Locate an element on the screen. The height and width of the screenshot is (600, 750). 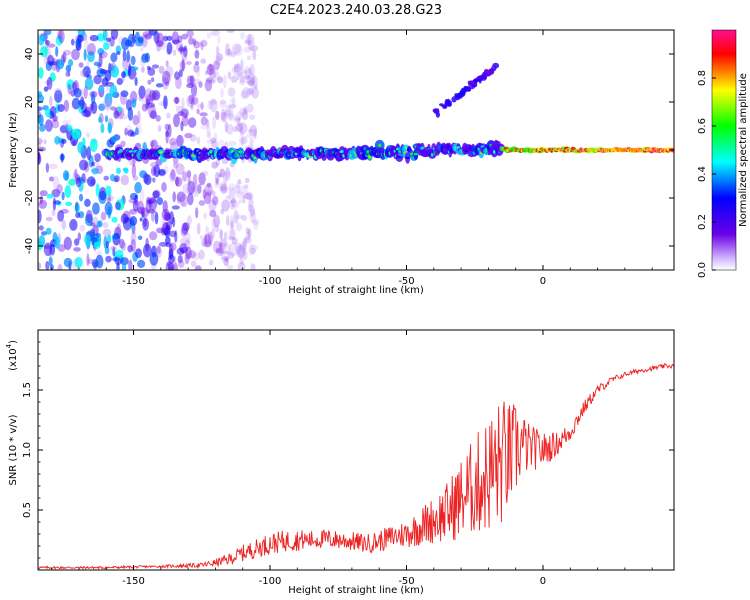
snr-xlabel: Height of straight line (km) is located at coordinates (356, 590).